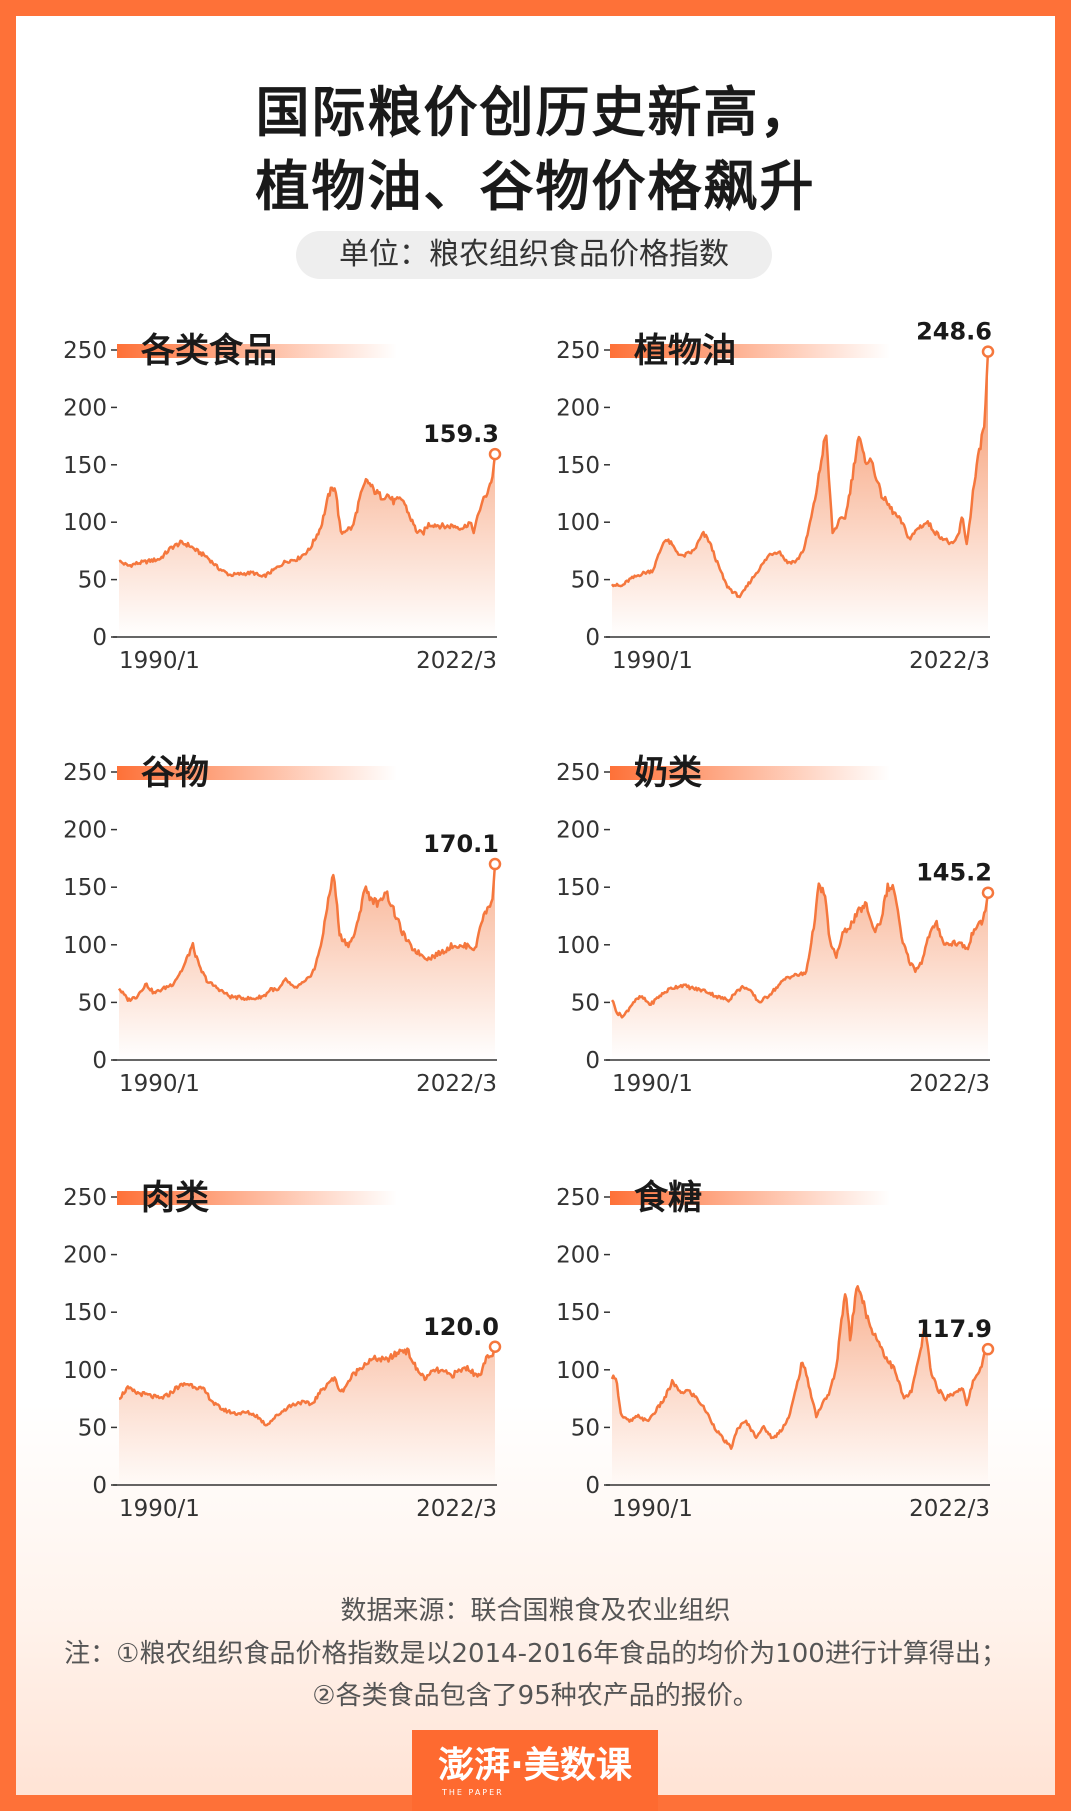  What do you see at coordinates (461, 844) in the screenshot?
I see `last-value-label: 170.1` at bounding box center [461, 844].